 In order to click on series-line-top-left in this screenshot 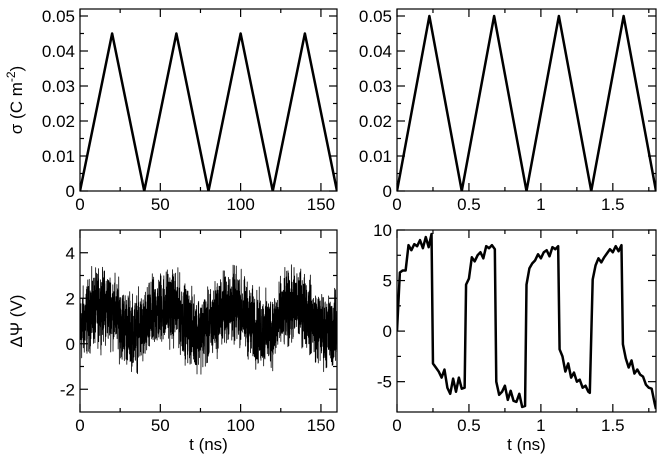, I will do `click(208, 111)`.